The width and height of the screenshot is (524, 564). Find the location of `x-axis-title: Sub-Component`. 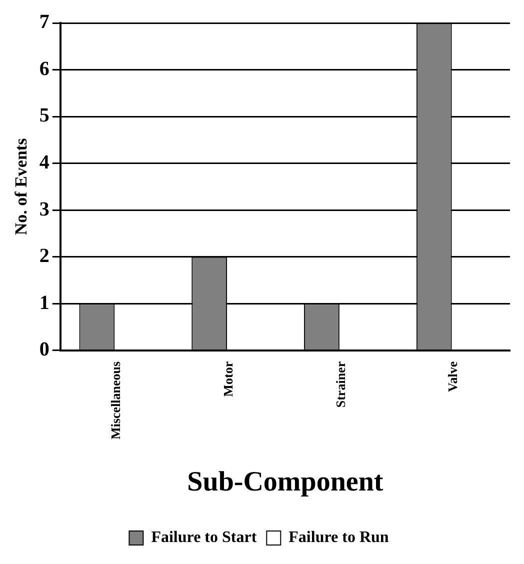

x-axis-title: Sub-Component is located at coordinates (285, 482).